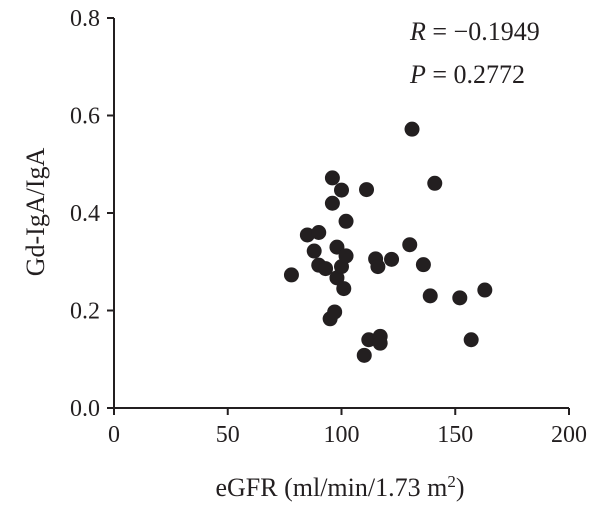  Describe the element at coordinates (569, 435) in the screenshot. I see `x-tick-label: 200` at that location.